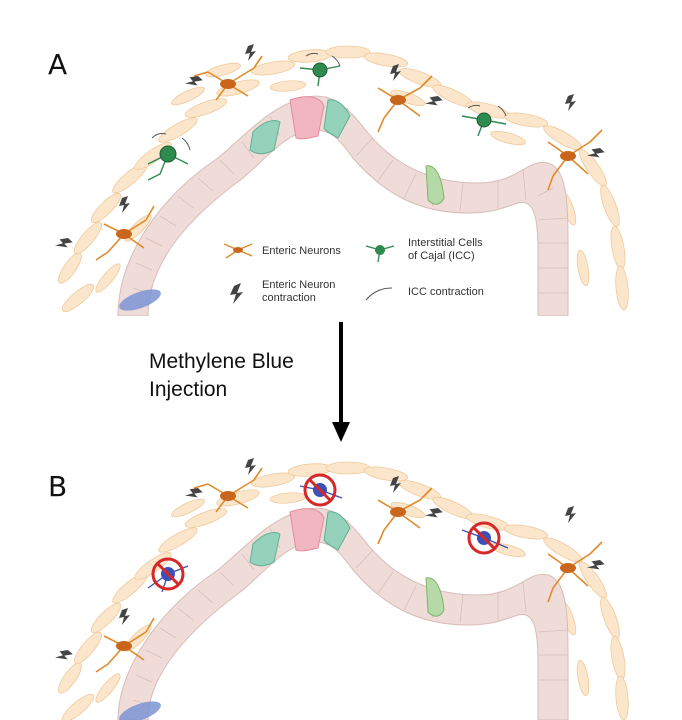 The width and height of the screenshot is (682, 720). I want to click on icc-contraction-arc, so click(329, 101).